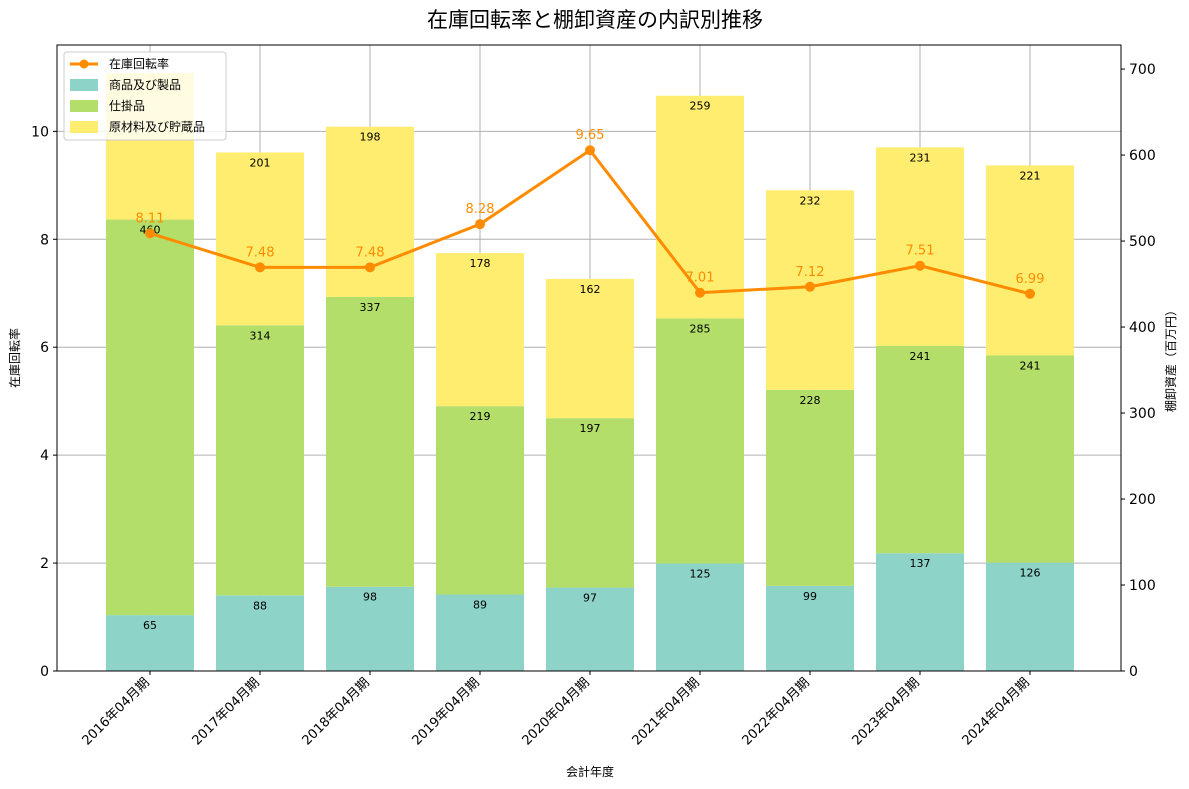 Image resolution: width=1189 pixels, height=789 pixels. I want to click on legend-marker, so click(84, 64).